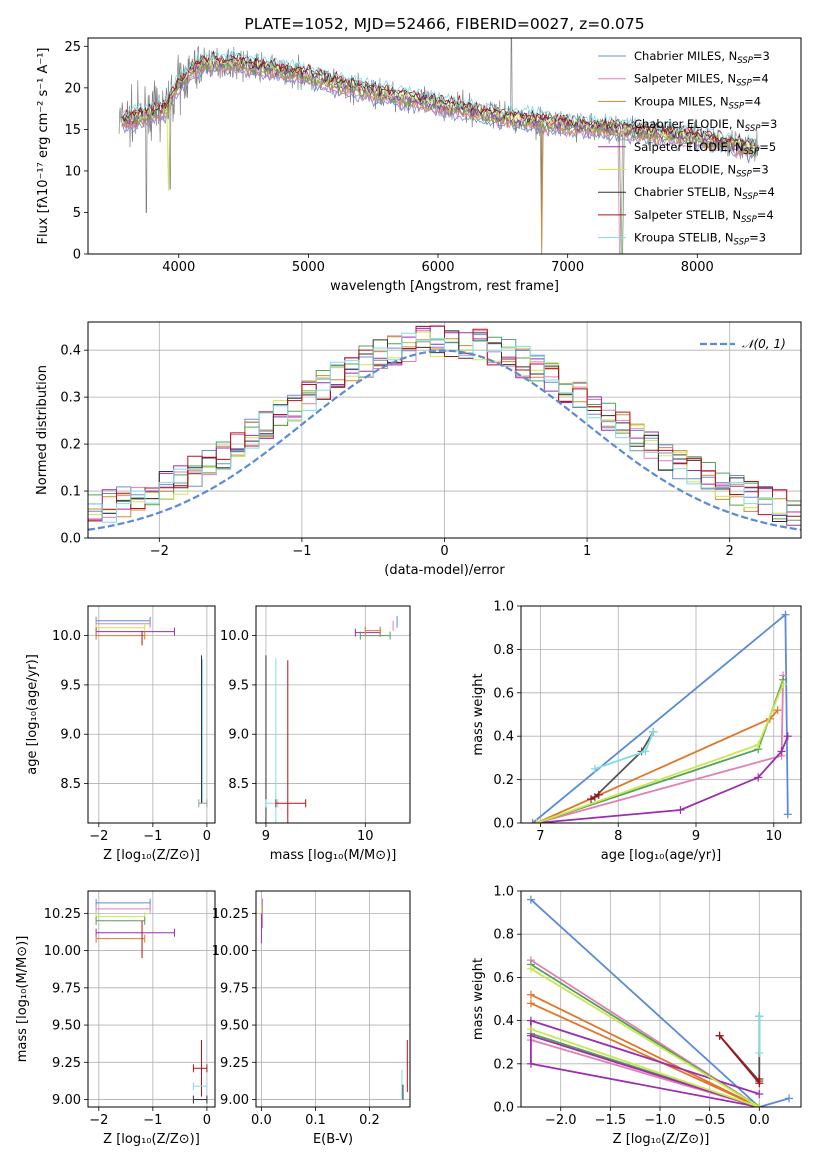 This screenshot has height=1170, width=819. I want to click on x-tick-label: 0.0, so click(759, 1120).